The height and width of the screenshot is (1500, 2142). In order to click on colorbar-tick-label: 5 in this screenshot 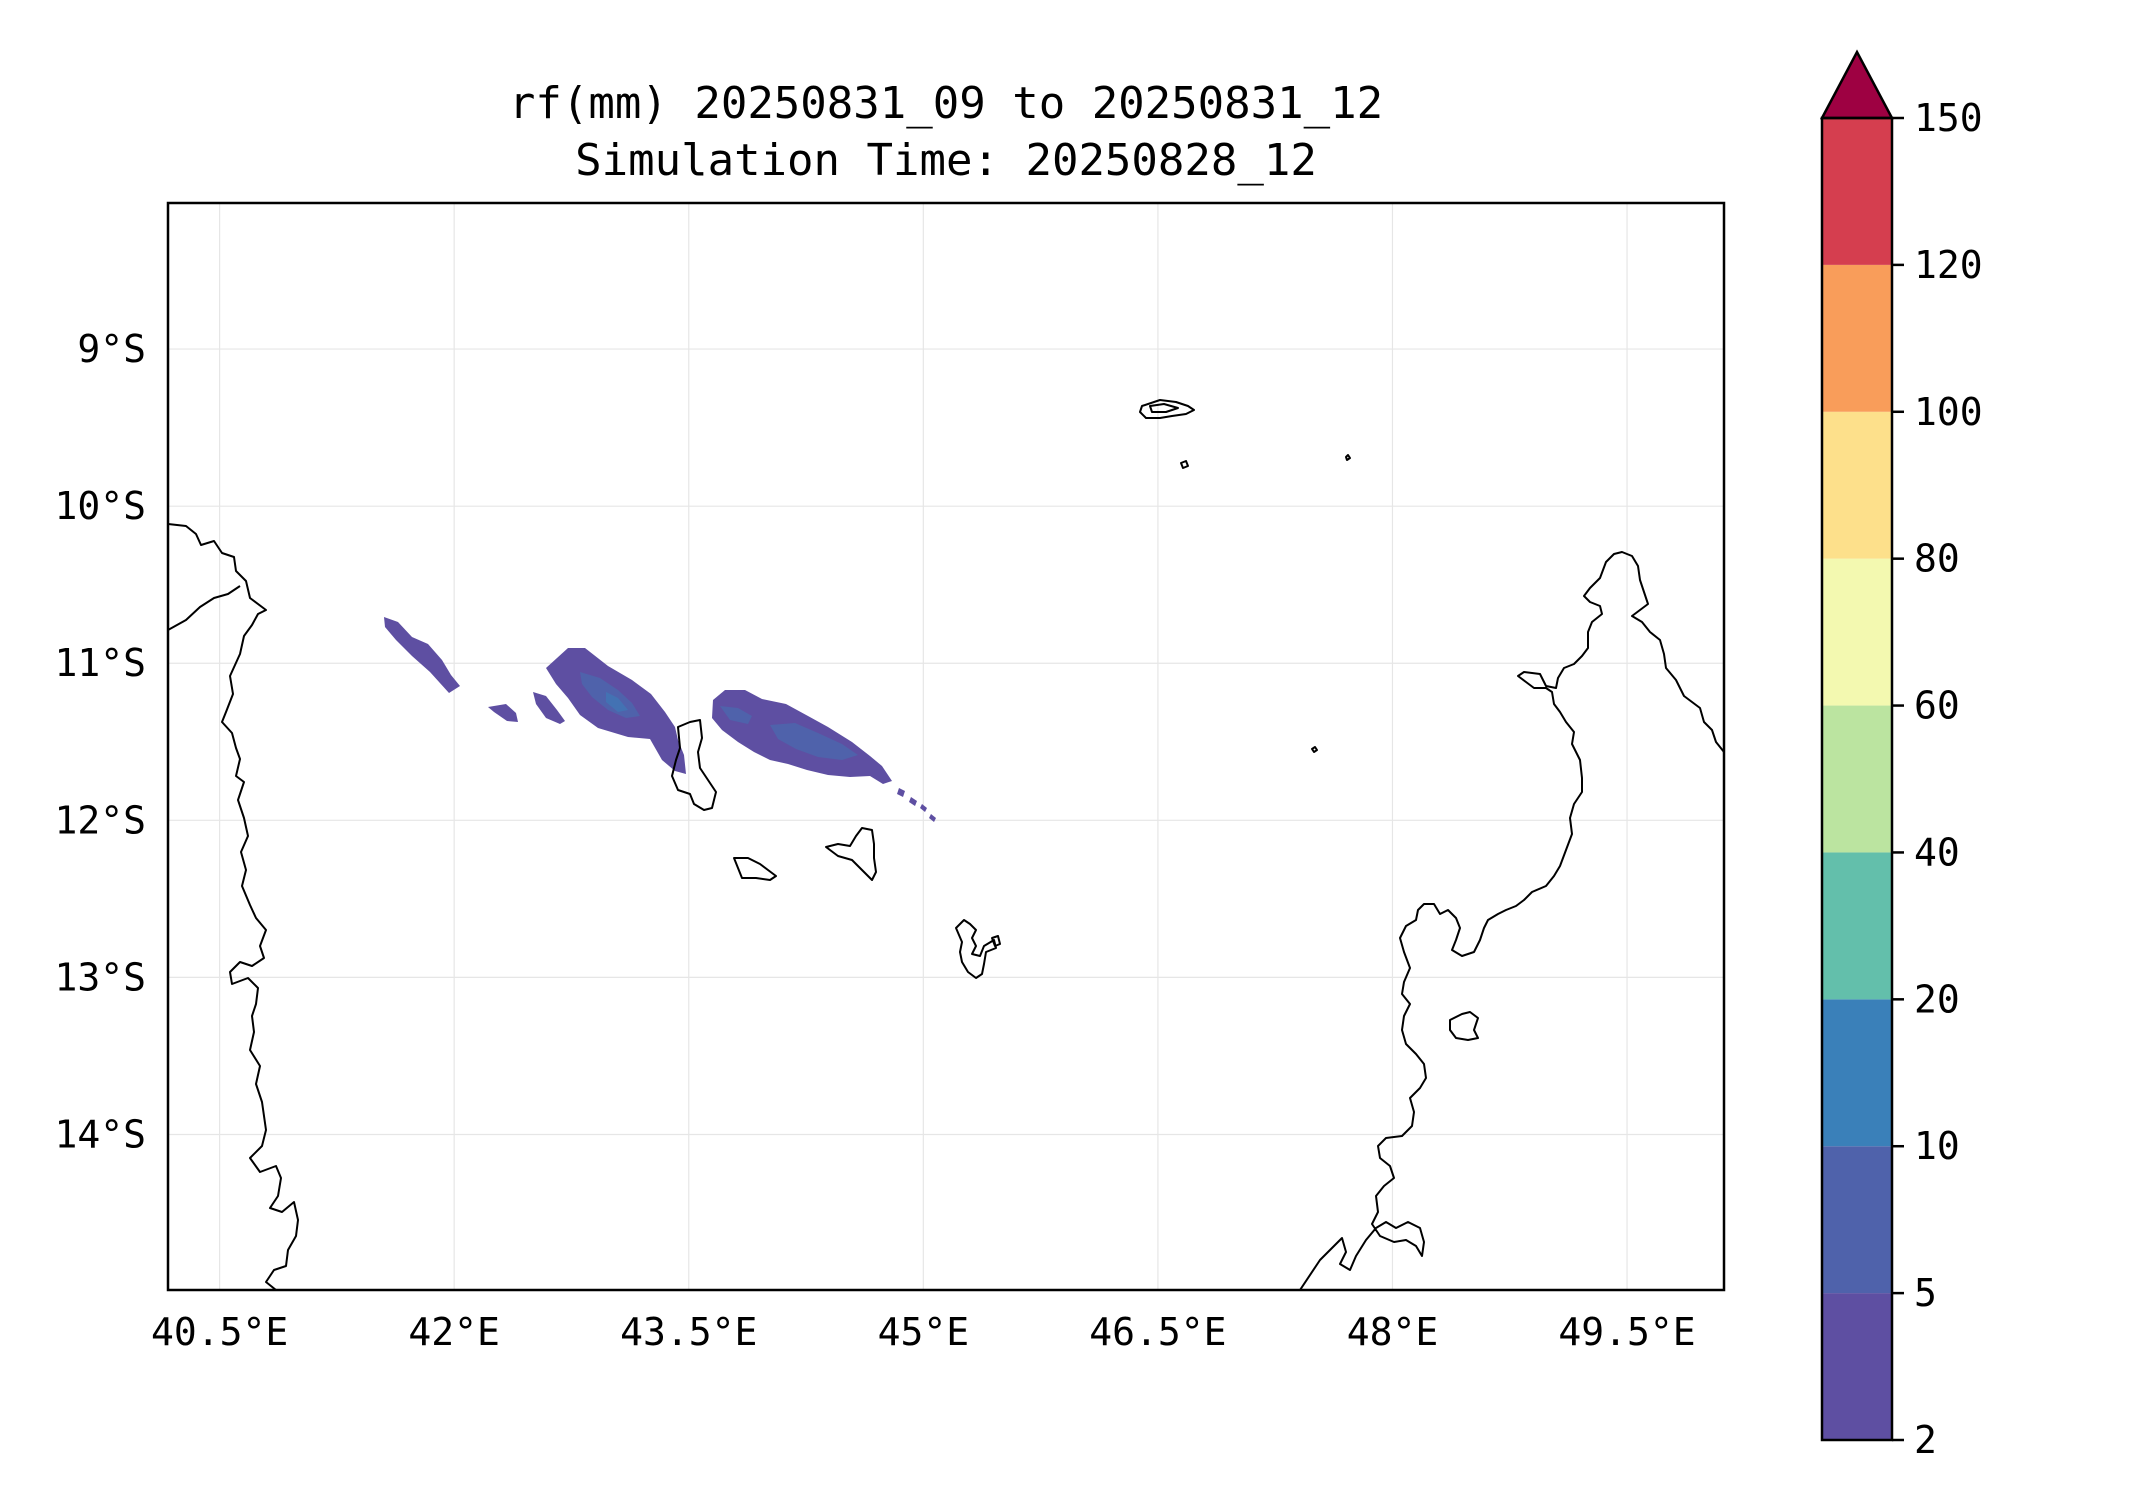, I will do `click(1925, 1293)`.